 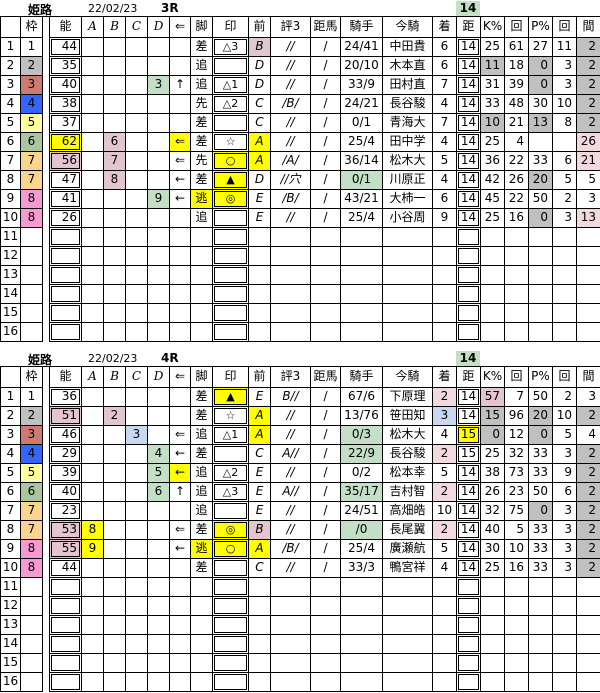 What do you see at coordinates (493, 142) in the screenshot?
I see `cell-kpct: 25` at bounding box center [493, 142].